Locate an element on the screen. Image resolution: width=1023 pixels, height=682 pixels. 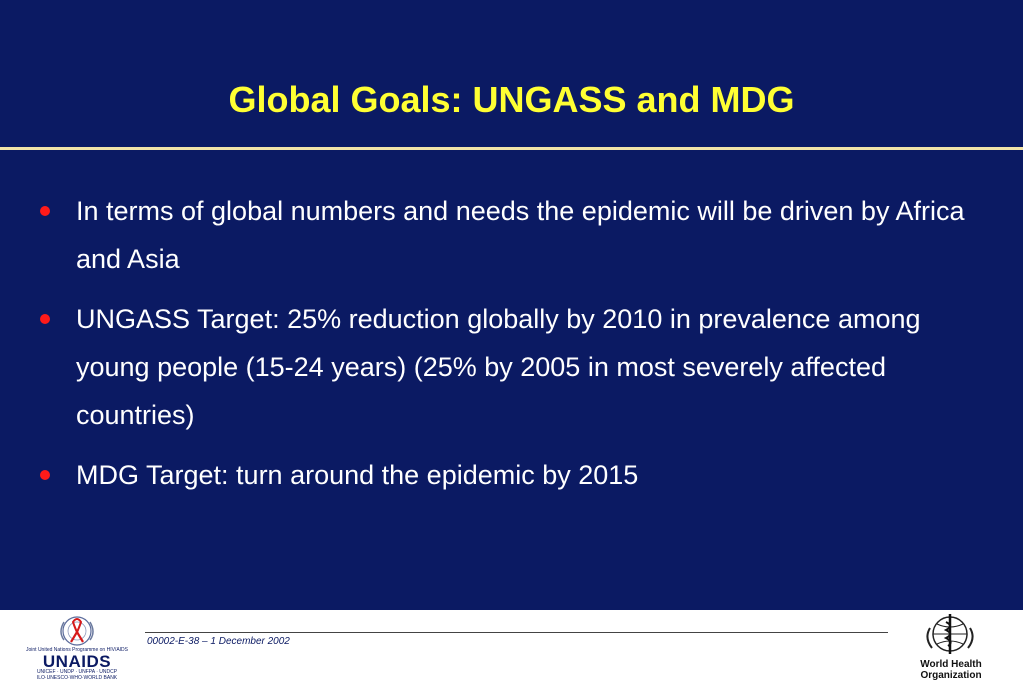
footer-reference: 00002-E-38 – 1 December 2002 is located at coordinates (218, 641).